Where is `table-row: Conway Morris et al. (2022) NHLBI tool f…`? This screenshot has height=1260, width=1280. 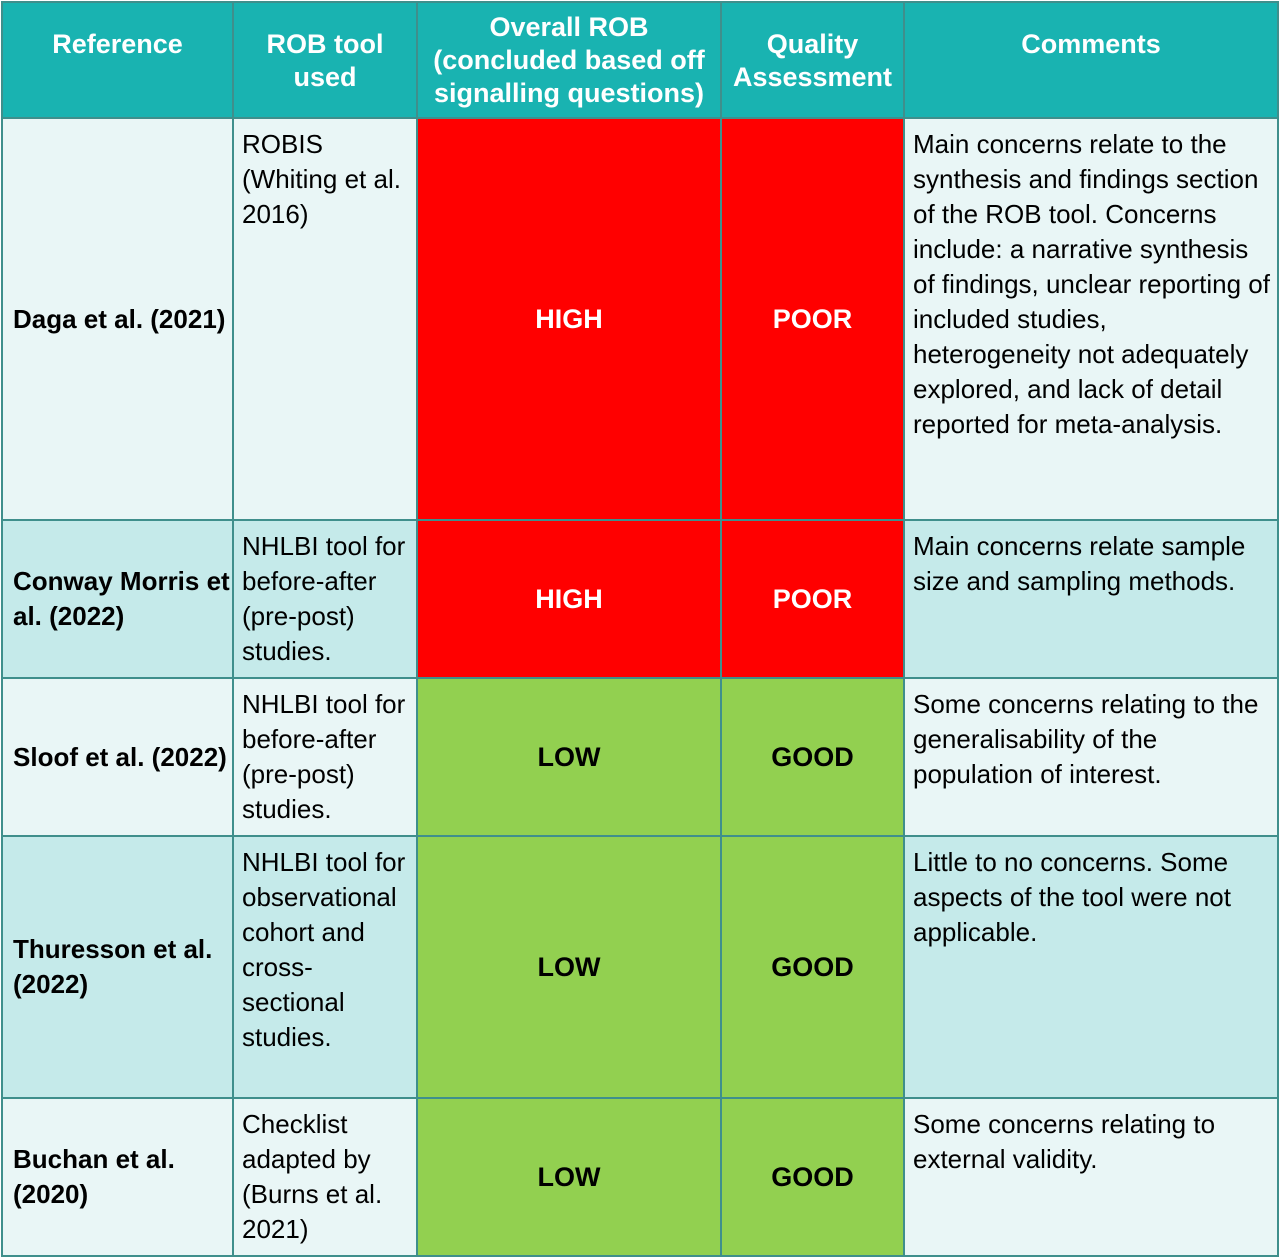 table-row: Conway Morris et al. (2022) NHLBI tool f… is located at coordinates (640, 599).